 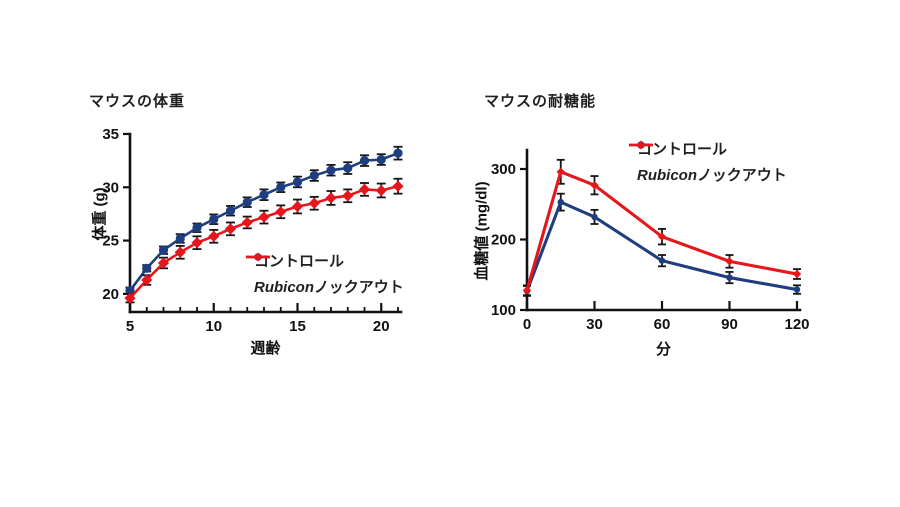 What do you see at coordinates (527, 324) in the screenshot?
I see `svg-text: 0` at bounding box center [527, 324].